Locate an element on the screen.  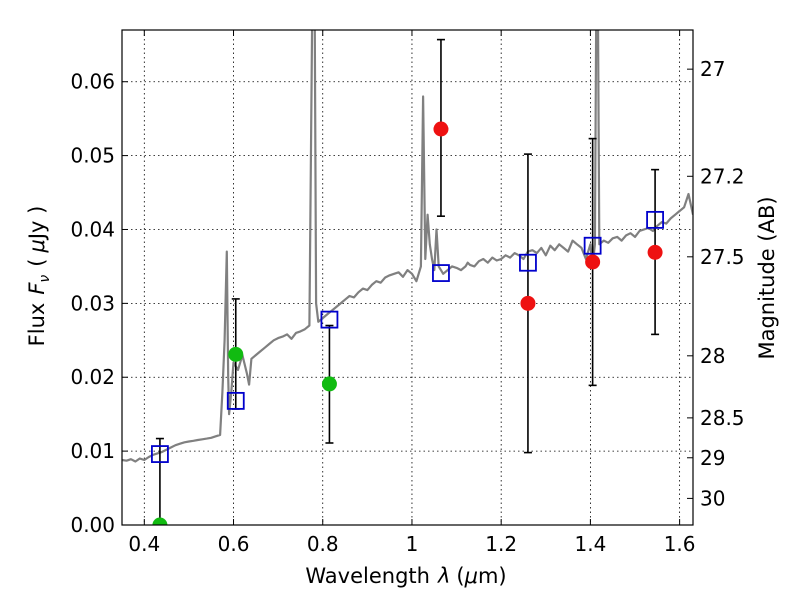
y-tick-label: 0.02 is located at coordinates (92, 377).